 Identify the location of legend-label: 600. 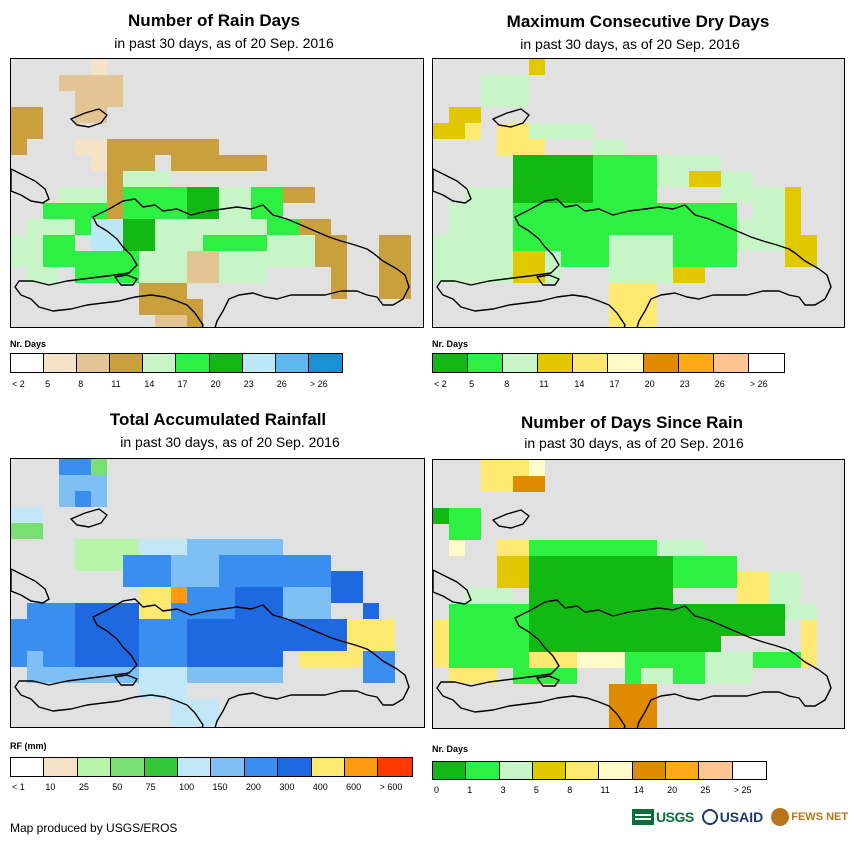
(354, 787).